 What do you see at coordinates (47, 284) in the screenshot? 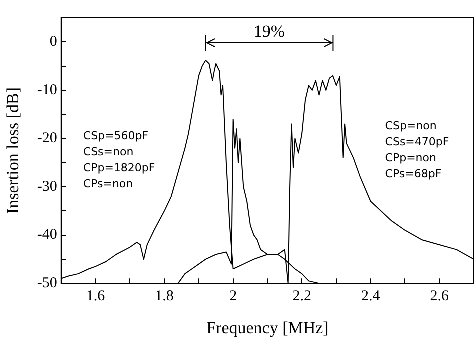
I see `y-tick-label: -50` at bounding box center [47, 284].